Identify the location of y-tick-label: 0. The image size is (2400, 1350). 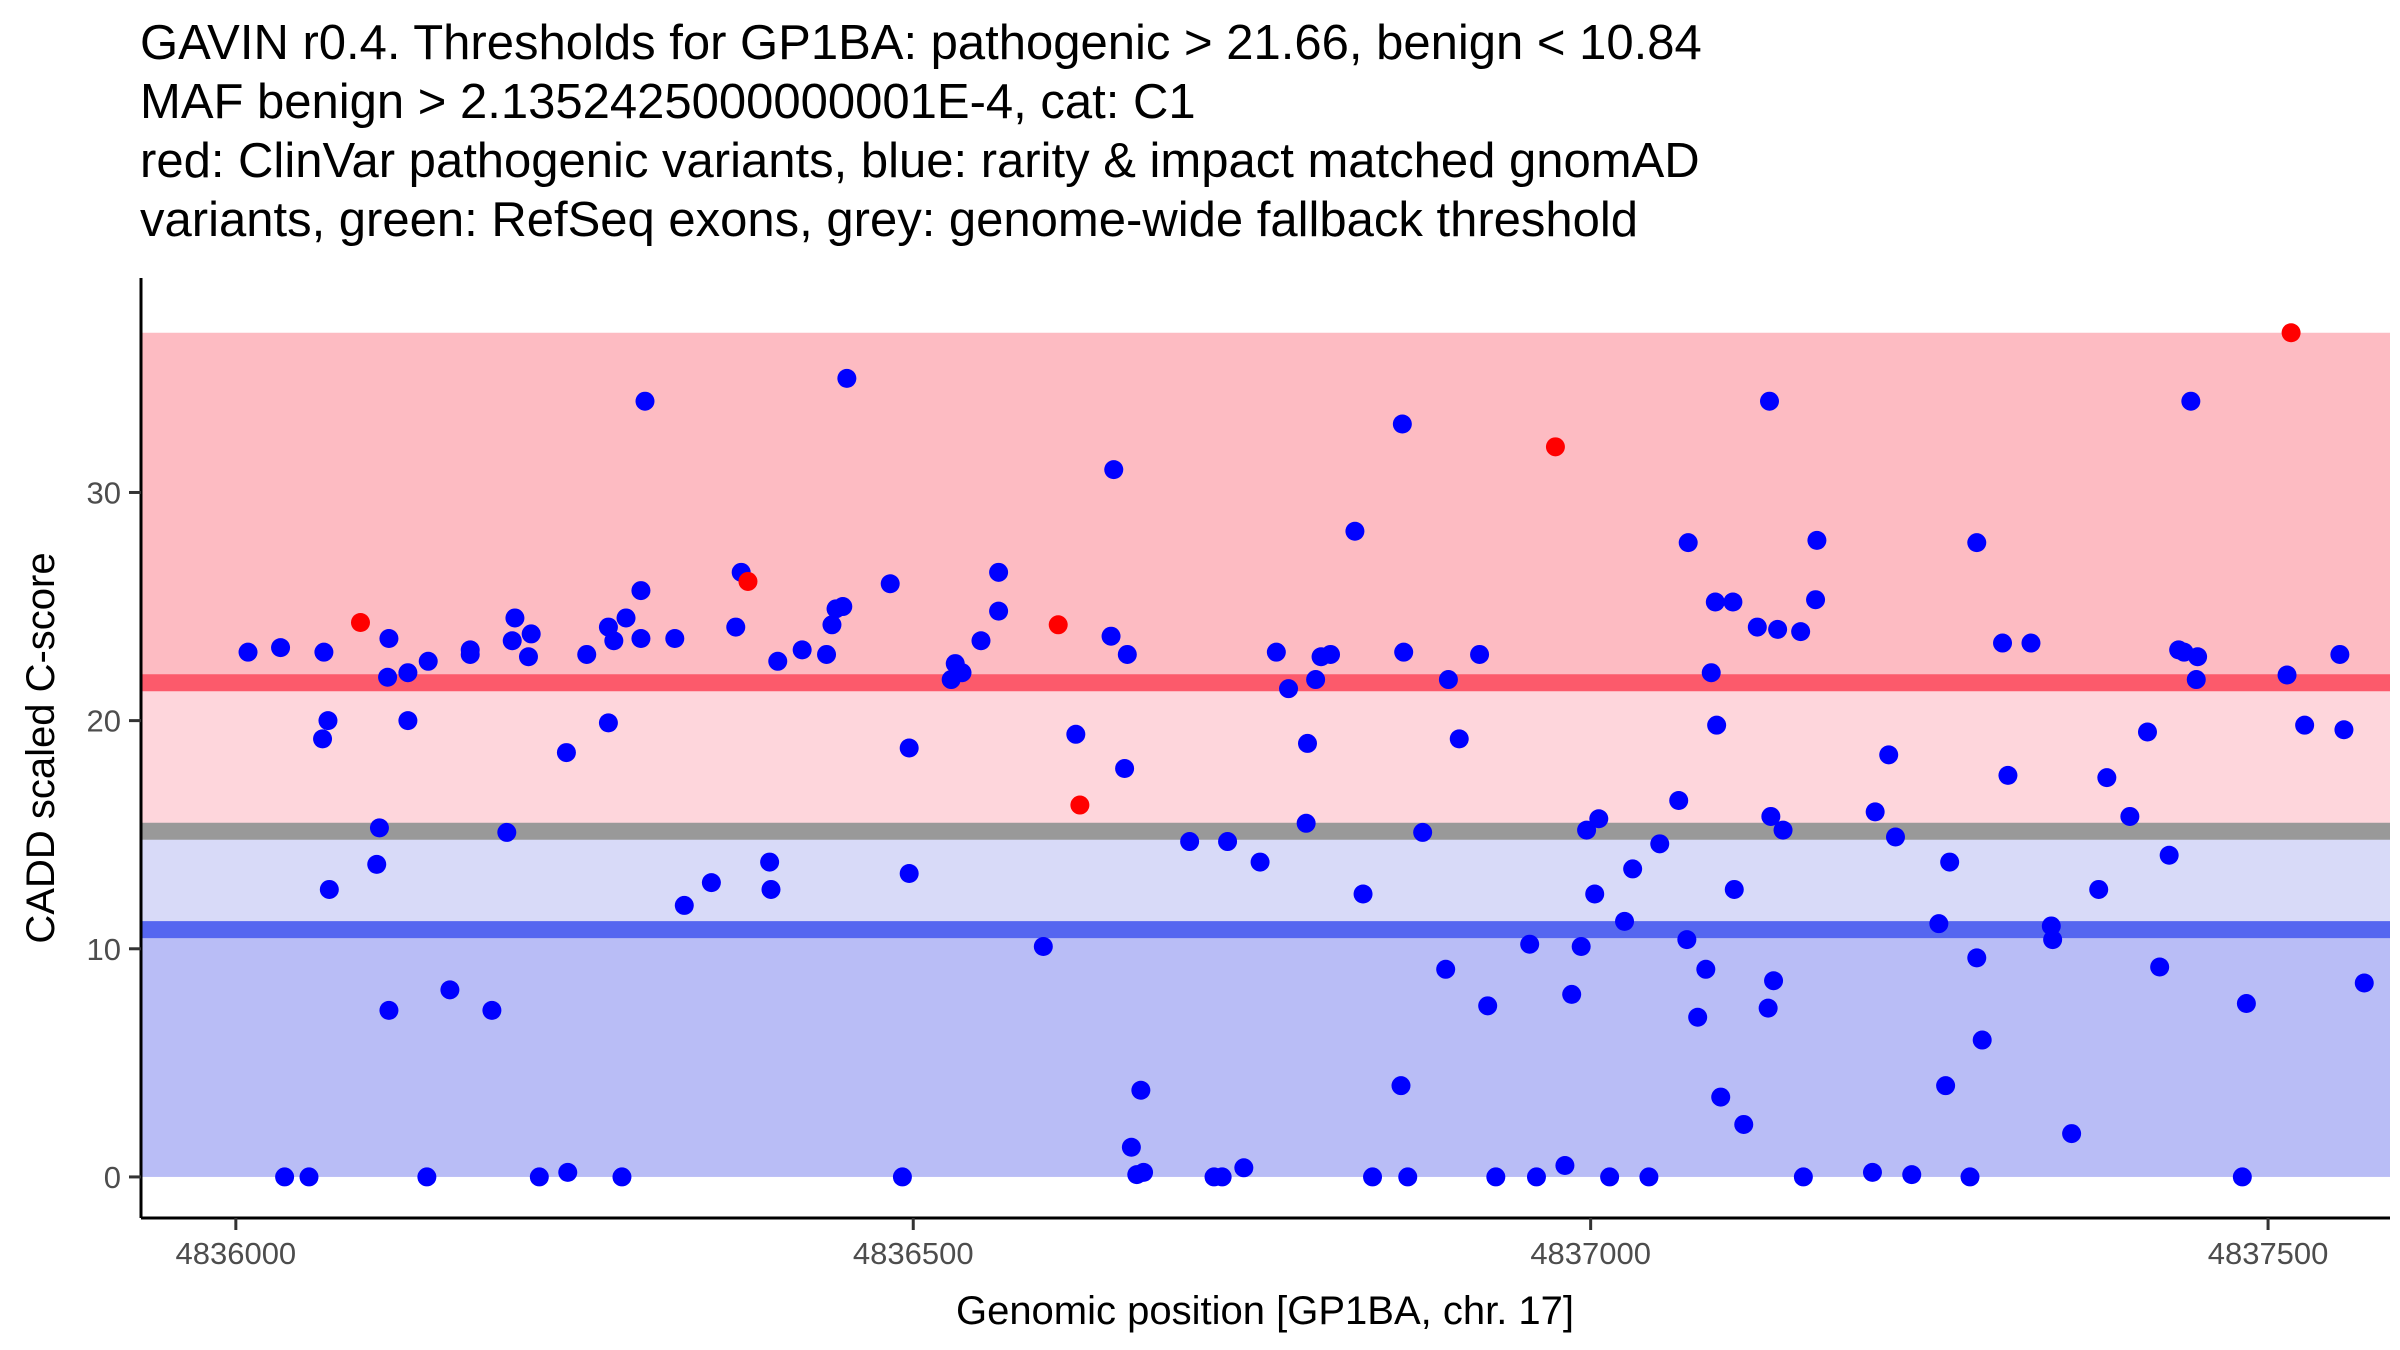
(112, 1177).